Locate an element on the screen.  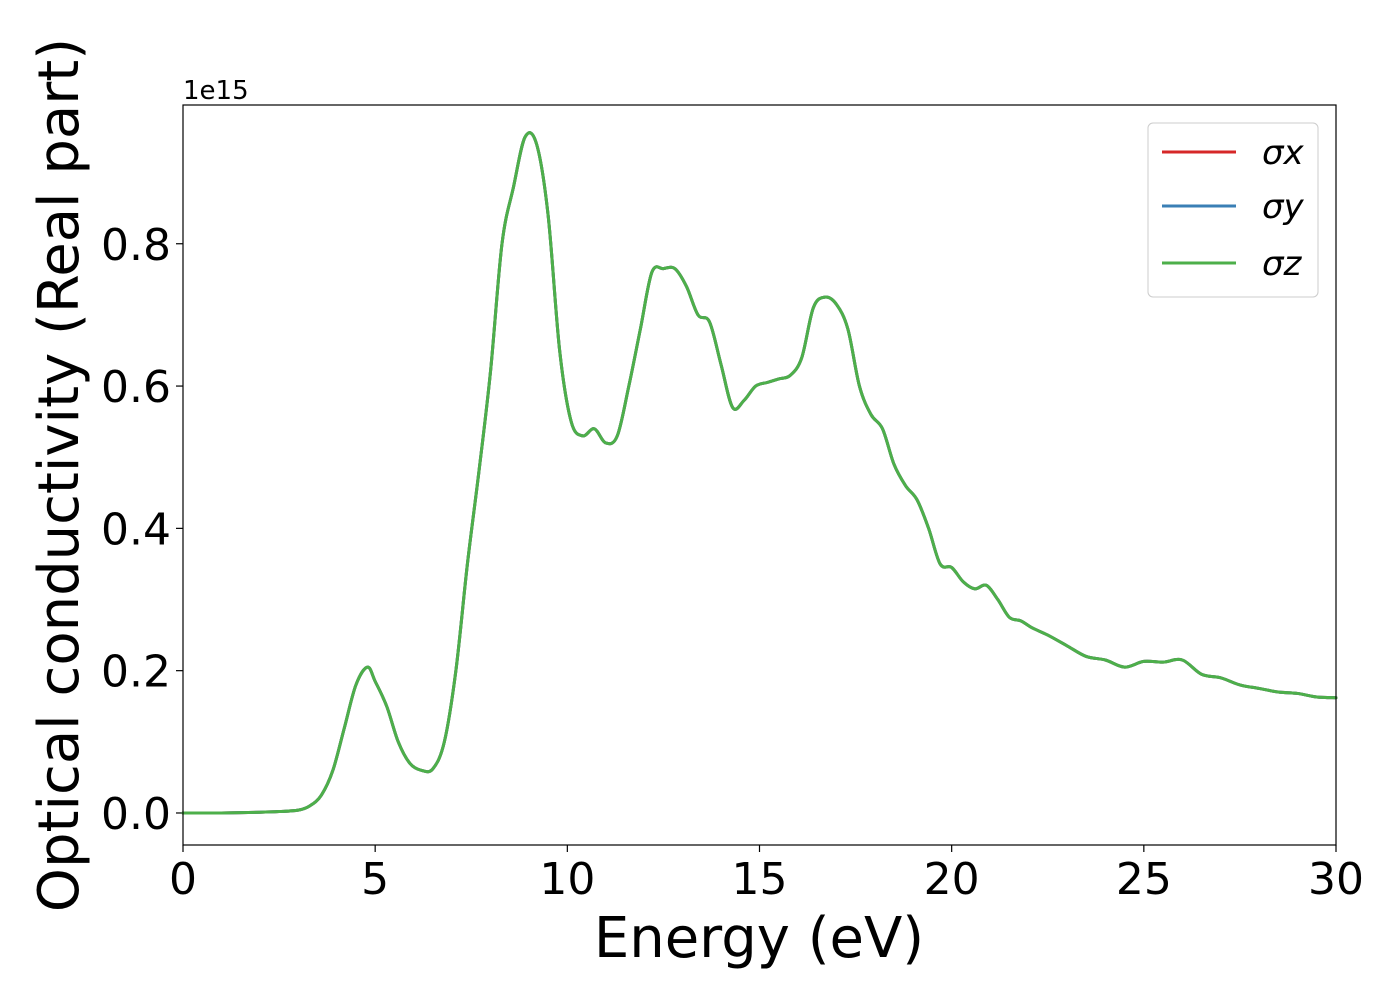
x-axis-label: Energy (eV) is located at coordinates (759, 938).